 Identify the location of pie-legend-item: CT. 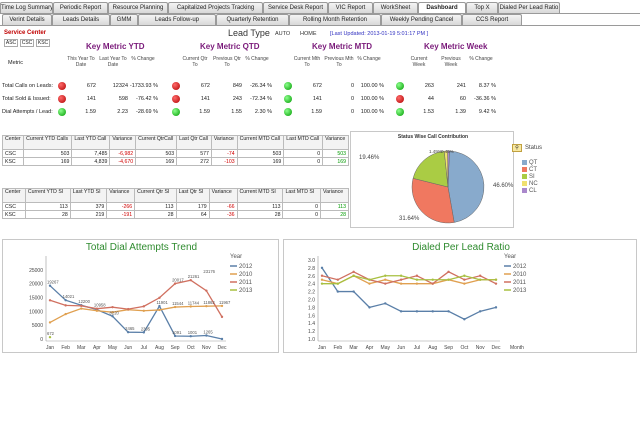
(529, 170).